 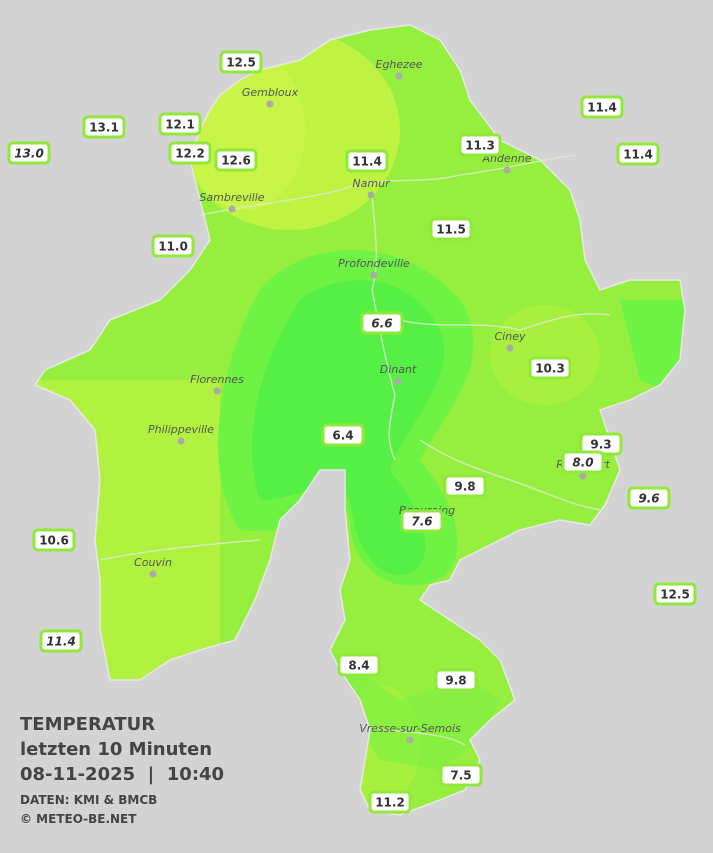 I want to click on station-value: 12.6, so click(x=236, y=161).